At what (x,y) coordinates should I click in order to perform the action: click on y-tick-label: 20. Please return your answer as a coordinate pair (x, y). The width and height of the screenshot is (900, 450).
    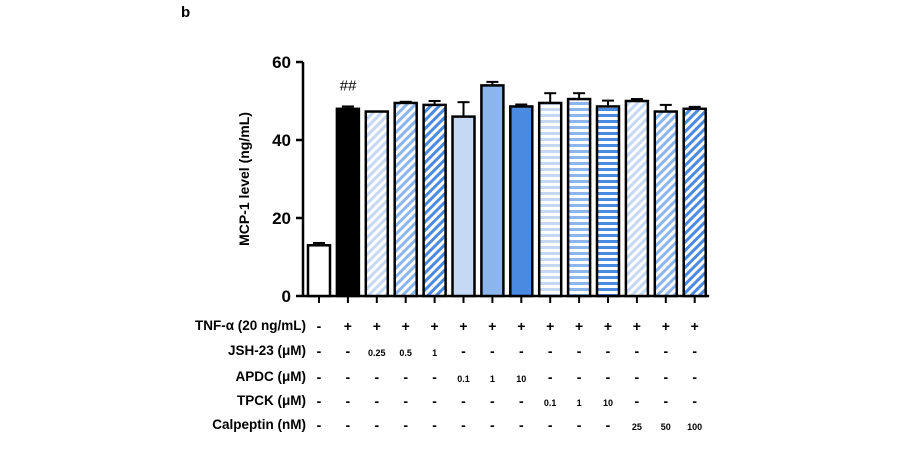
    Looking at the image, I should click on (281, 218).